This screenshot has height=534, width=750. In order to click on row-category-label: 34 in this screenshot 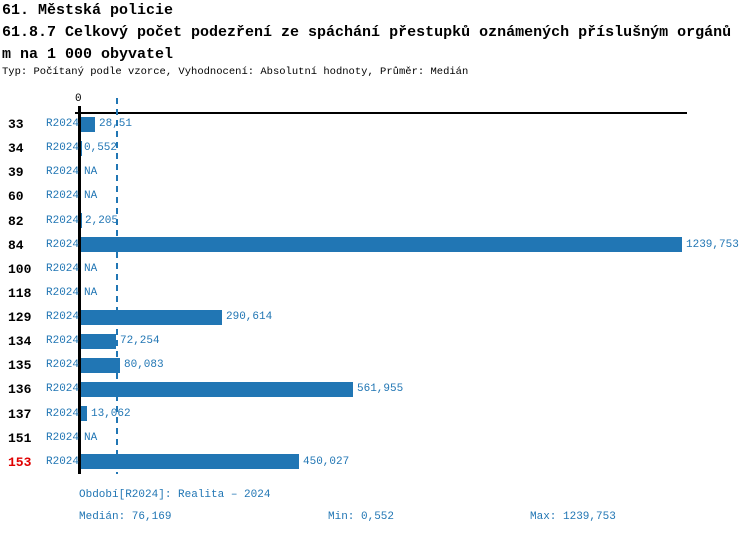, I will do `click(16, 149)`.